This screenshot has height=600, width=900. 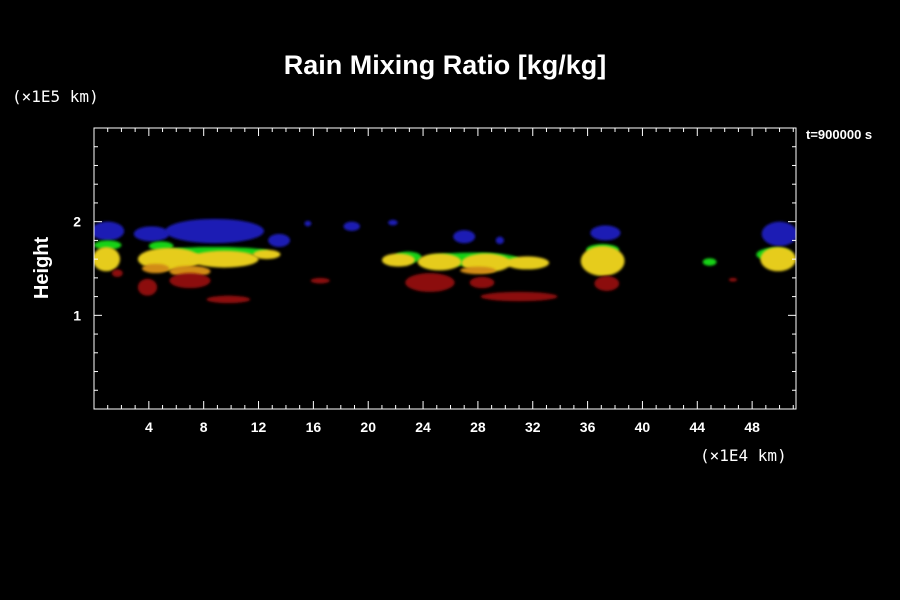 What do you see at coordinates (743, 455) in the screenshot?
I see `x-axis-unit: (×1E4 km)` at bounding box center [743, 455].